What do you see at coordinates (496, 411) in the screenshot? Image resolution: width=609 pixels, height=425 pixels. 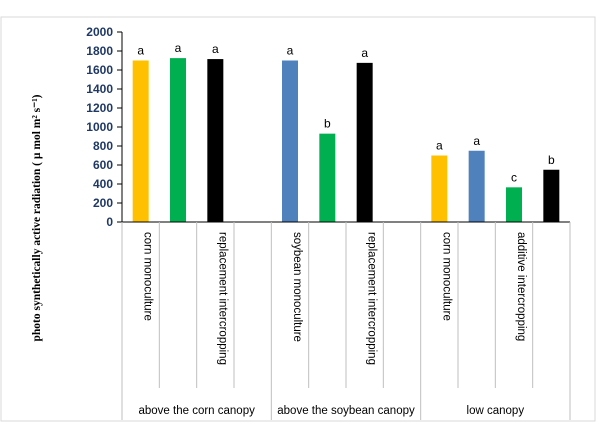 I see `group-label: low canopy` at bounding box center [496, 411].